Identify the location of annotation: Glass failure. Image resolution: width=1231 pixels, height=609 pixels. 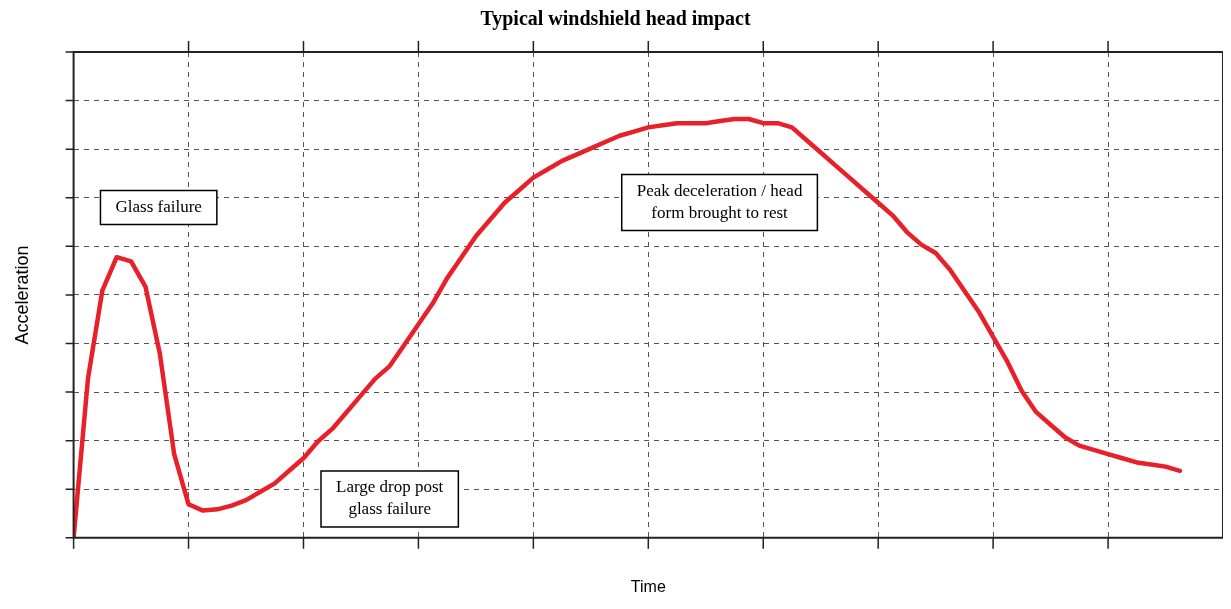
(158, 206).